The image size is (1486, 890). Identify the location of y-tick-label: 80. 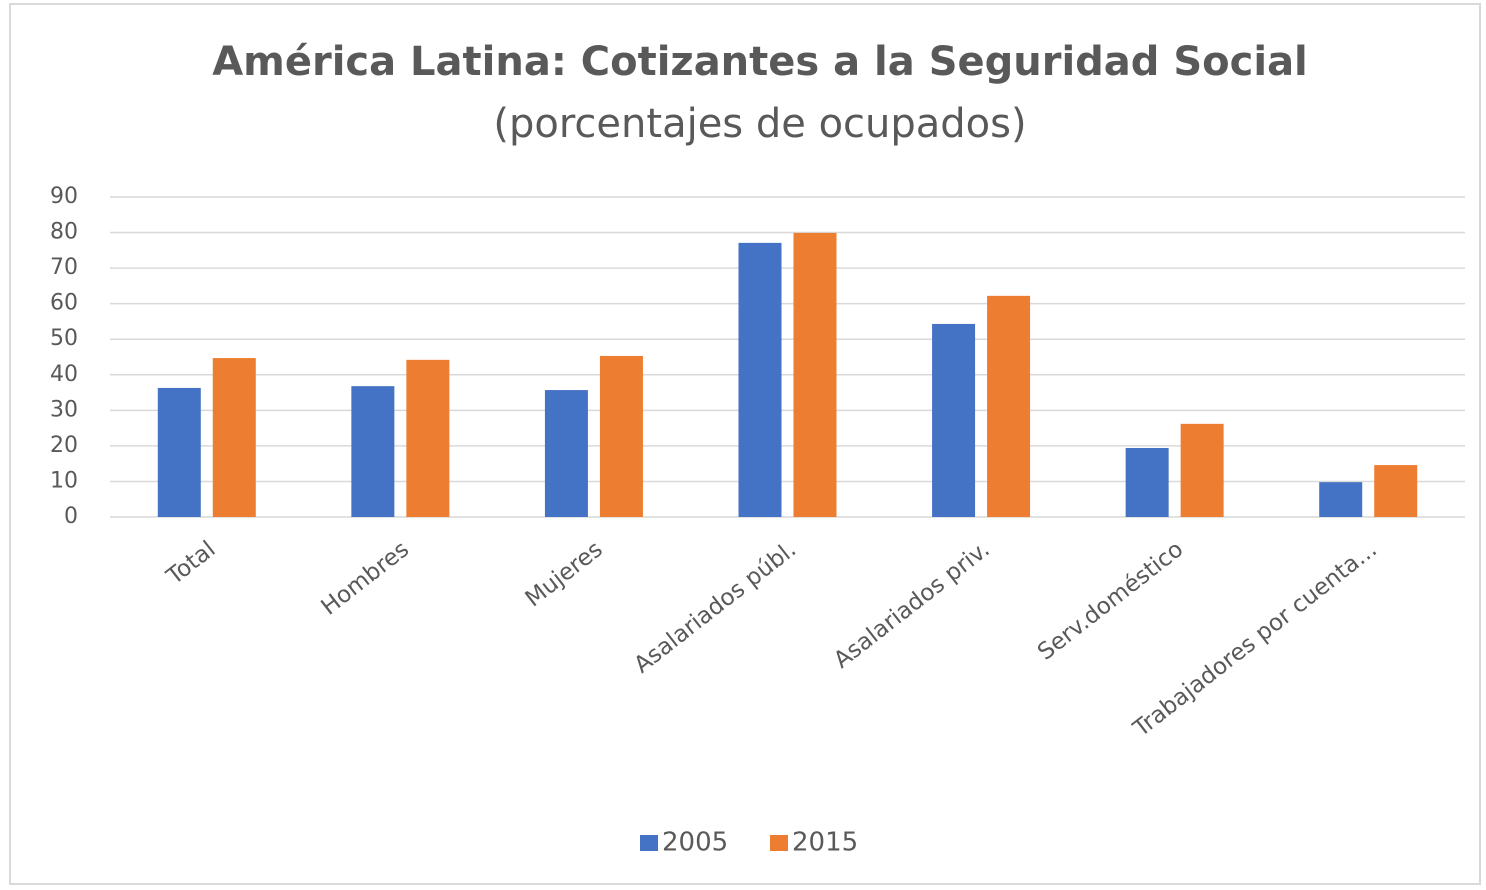
(64, 232).